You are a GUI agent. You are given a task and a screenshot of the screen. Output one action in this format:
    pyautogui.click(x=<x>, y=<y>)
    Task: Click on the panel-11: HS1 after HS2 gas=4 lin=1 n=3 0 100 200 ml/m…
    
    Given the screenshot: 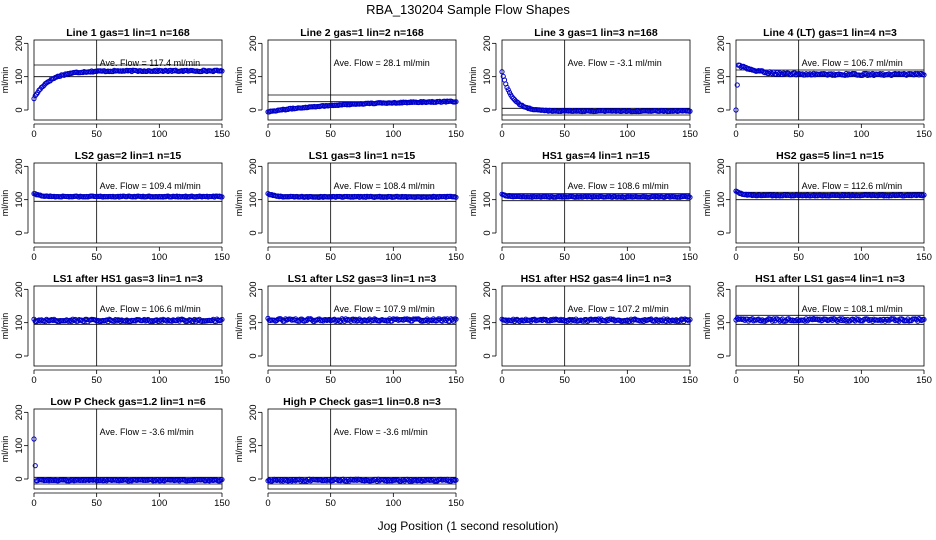 What is the action you would take?
    pyautogui.click(x=583, y=329)
    